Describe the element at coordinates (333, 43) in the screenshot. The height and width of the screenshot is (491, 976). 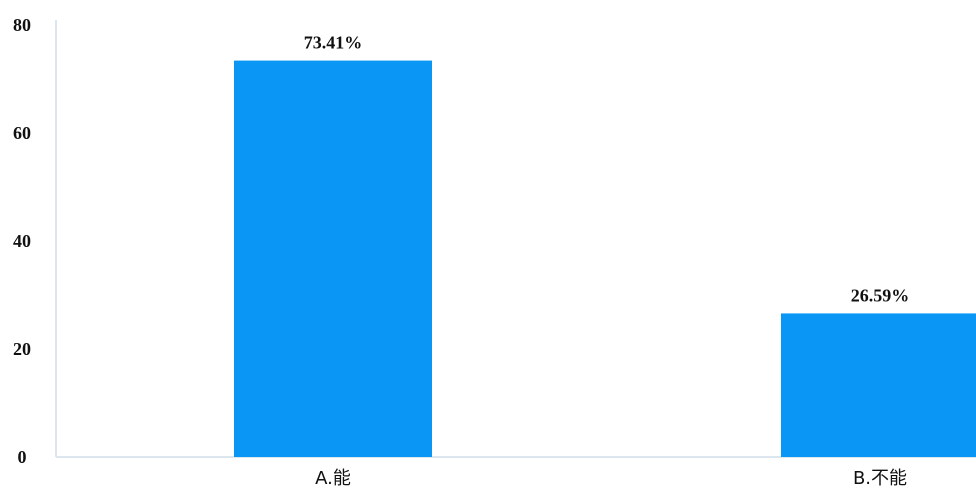
I see `bar-value-label: 73.41%` at that location.